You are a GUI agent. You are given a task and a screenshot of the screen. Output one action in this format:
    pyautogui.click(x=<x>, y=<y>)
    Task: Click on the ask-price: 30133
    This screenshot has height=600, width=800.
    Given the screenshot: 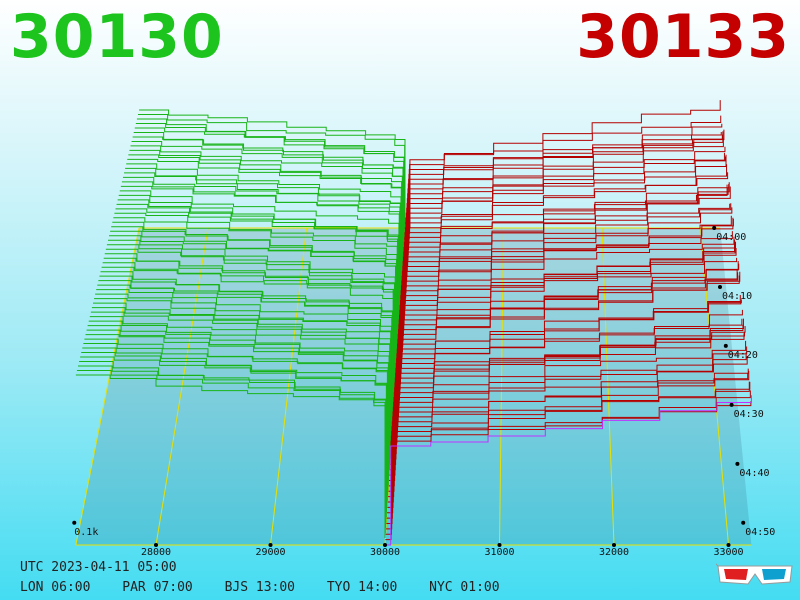 What is the action you would take?
    pyautogui.click(x=683, y=37)
    